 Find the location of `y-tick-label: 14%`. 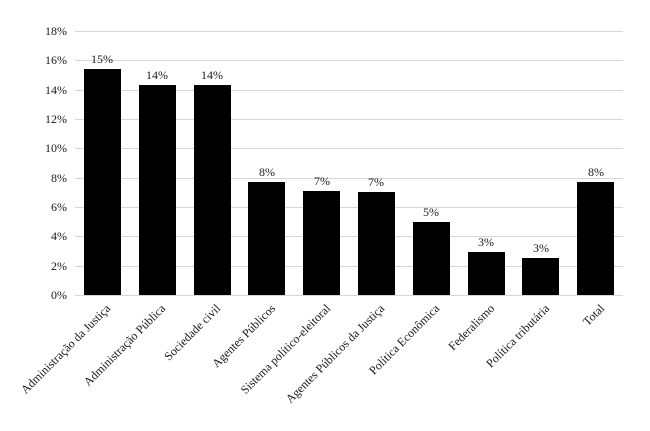

y-tick-label: 14% is located at coordinates (56, 90).